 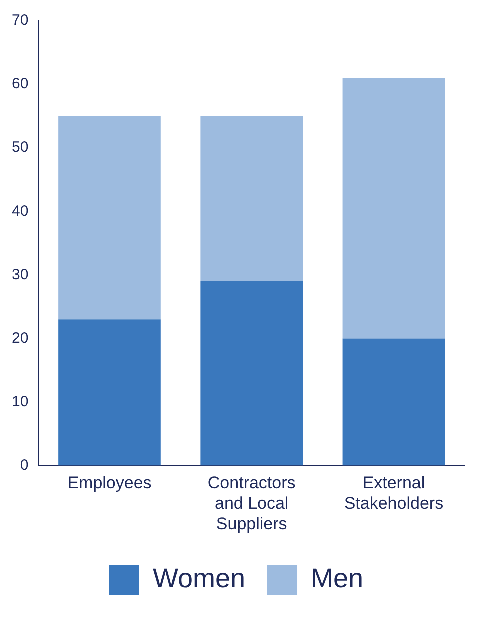 What do you see at coordinates (110, 483) in the screenshot?
I see `x-tick-label: Employees` at bounding box center [110, 483].